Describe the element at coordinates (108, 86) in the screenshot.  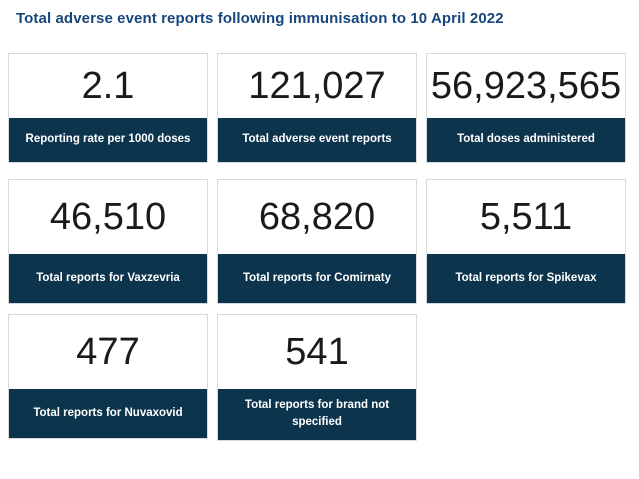
I see `tile-value: 2.1` at that location.